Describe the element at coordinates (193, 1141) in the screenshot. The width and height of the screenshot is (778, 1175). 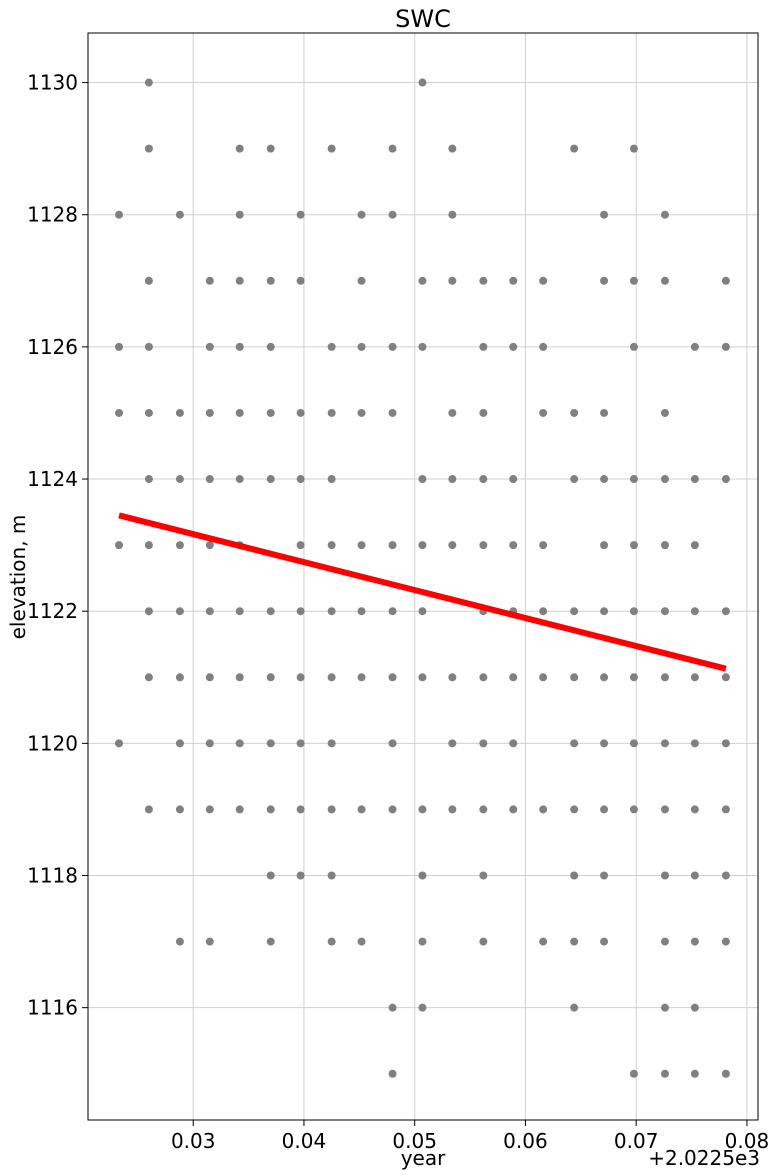
I see `x-tick-label: 0.03` at that location.